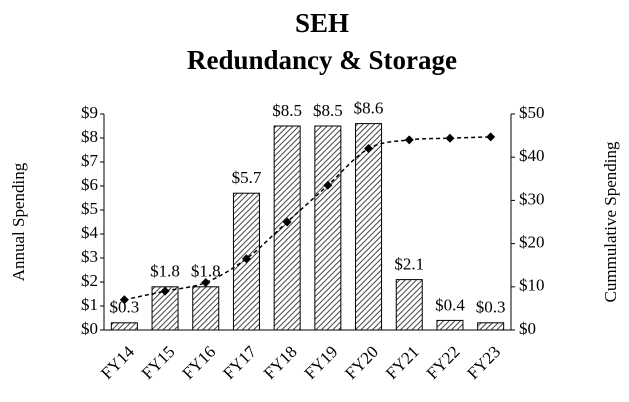  What do you see at coordinates (532, 112) in the screenshot?
I see `y2-tick-label: $50` at bounding box center [532, 112].